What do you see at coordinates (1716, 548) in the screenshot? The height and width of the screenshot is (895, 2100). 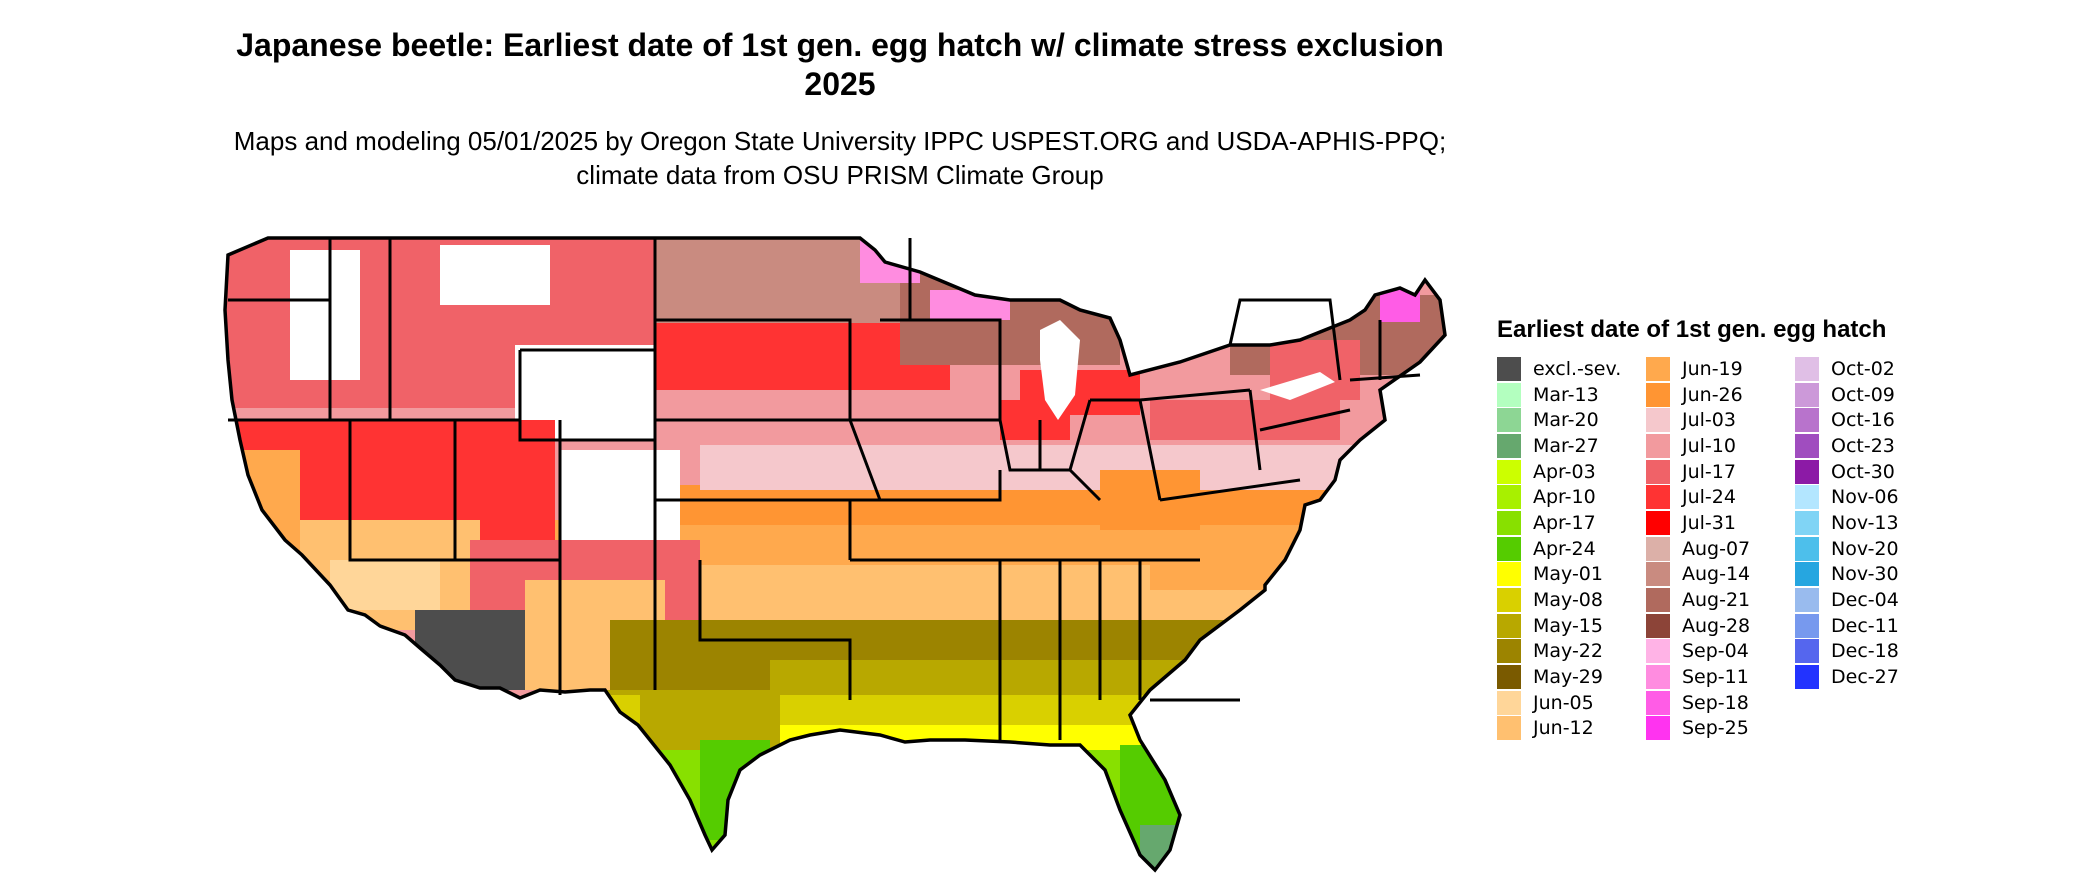 I see `legend-label: Aug-07` at bounding box center [1716, 548].